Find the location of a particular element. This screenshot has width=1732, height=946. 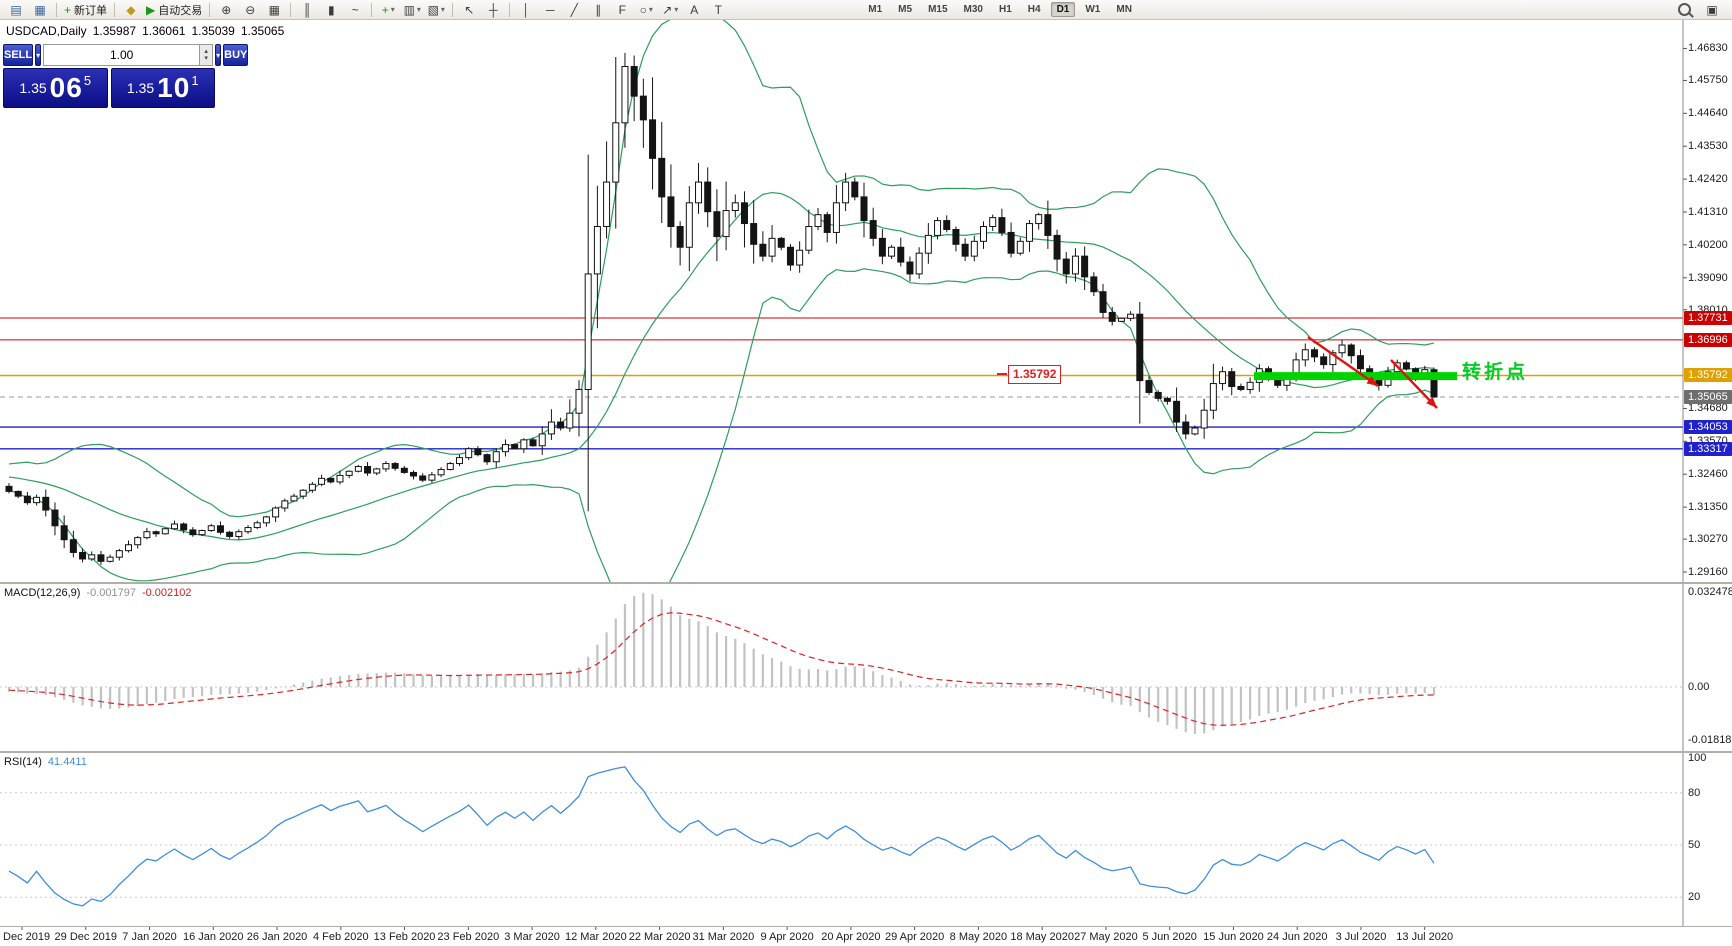

macd-main-value: -0.001797 is located at coordinates (111, 593).